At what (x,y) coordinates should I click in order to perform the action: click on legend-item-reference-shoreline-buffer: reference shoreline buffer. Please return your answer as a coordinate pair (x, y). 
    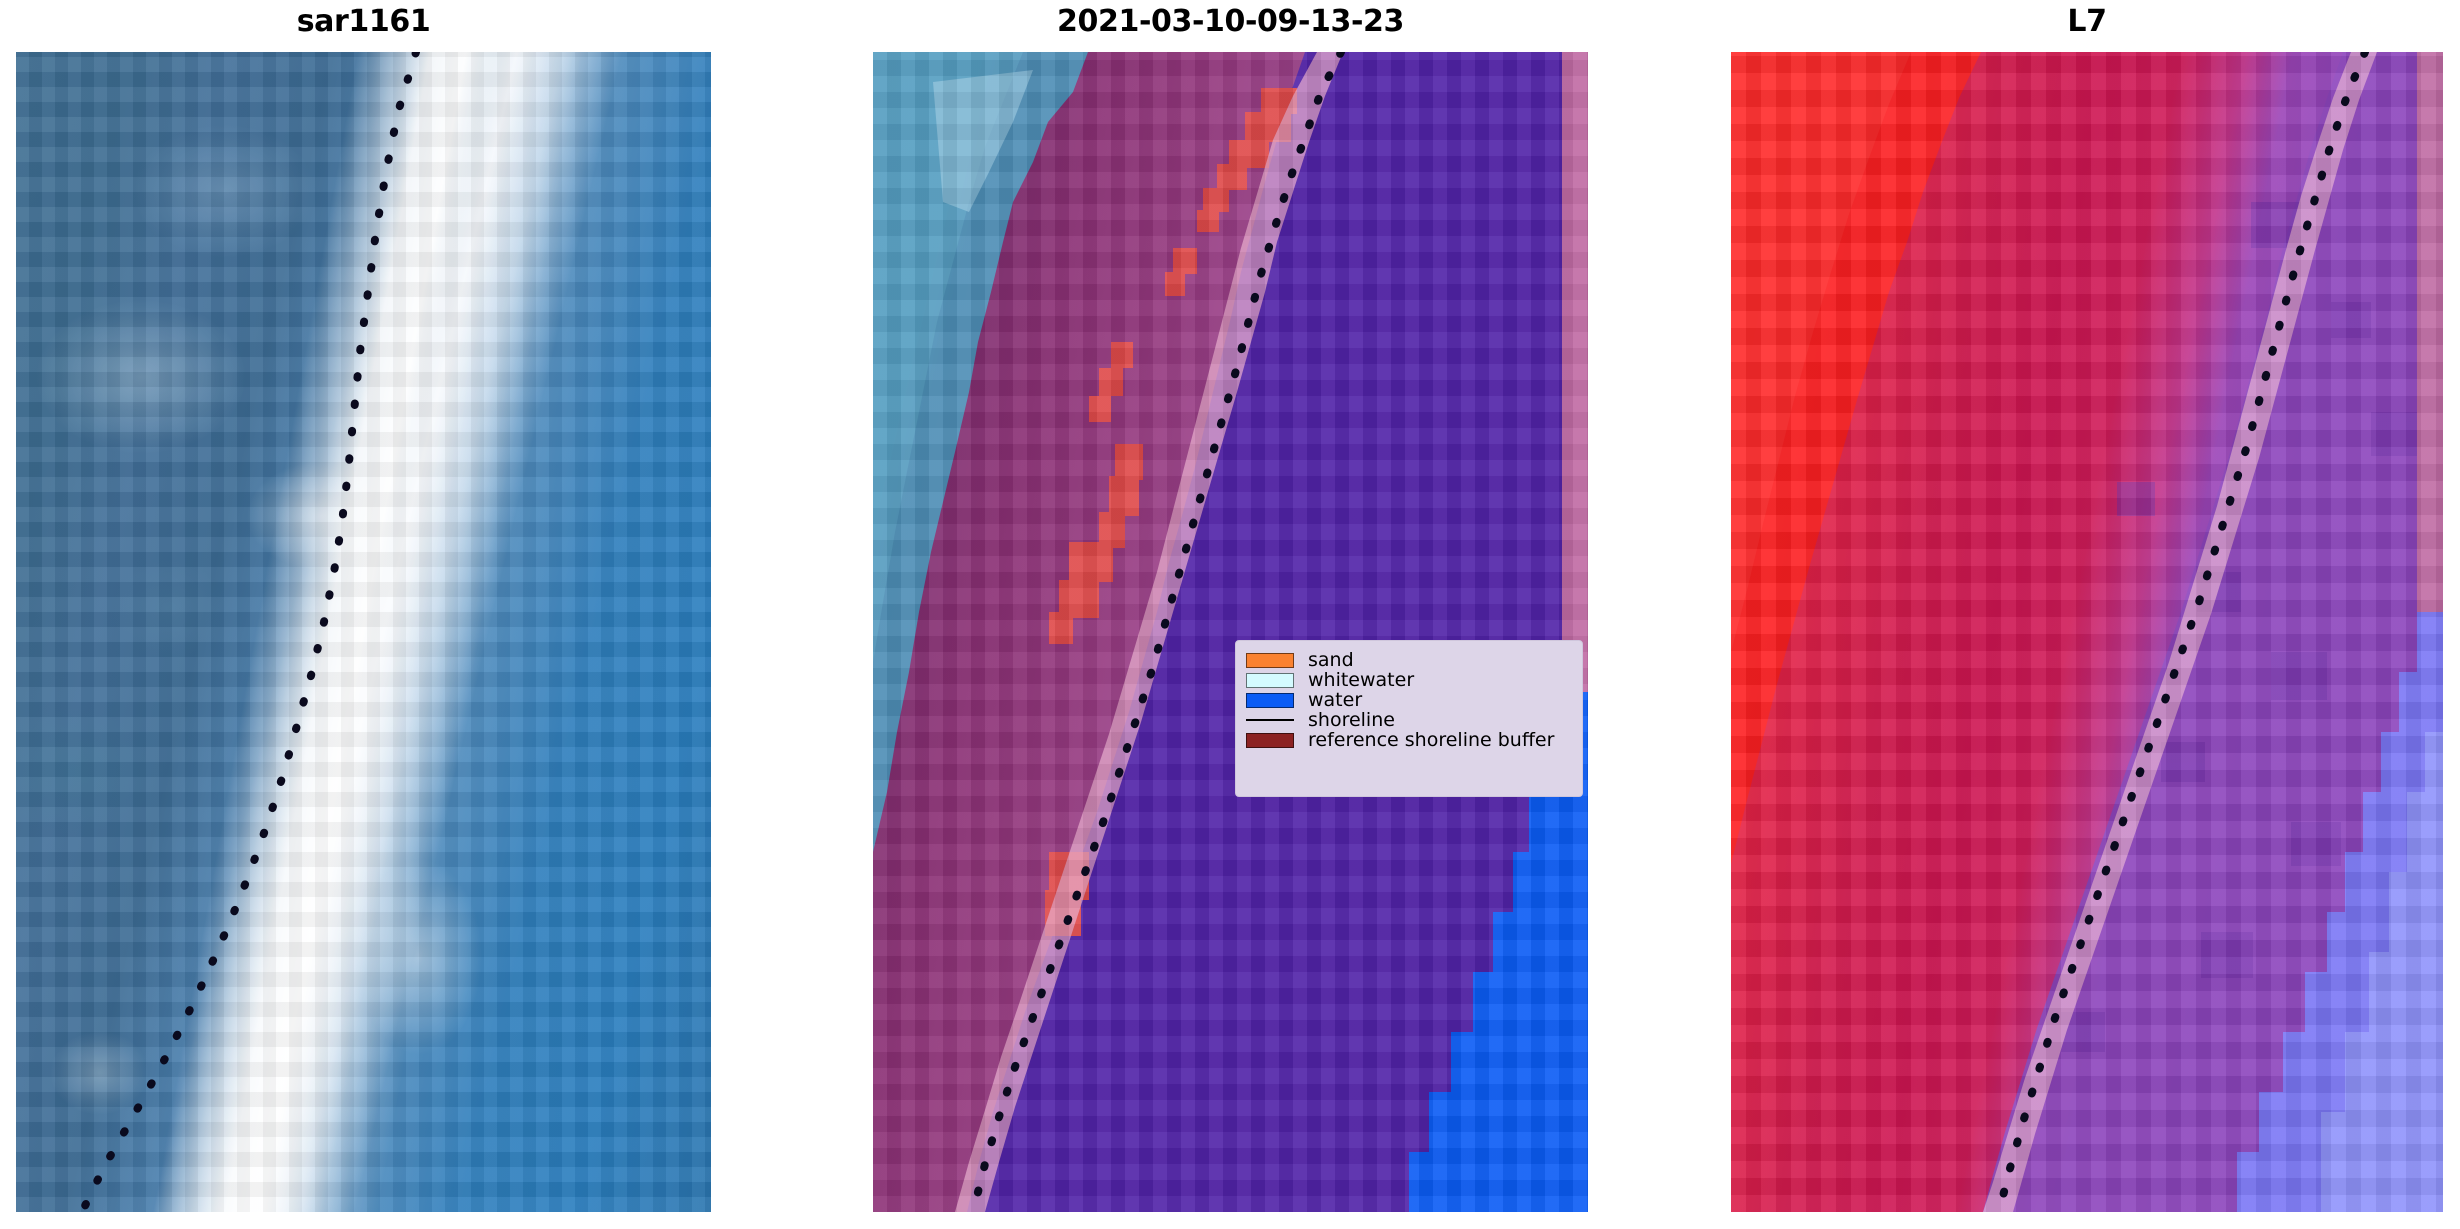
    Looking at the image, I should click on (1408, 740).